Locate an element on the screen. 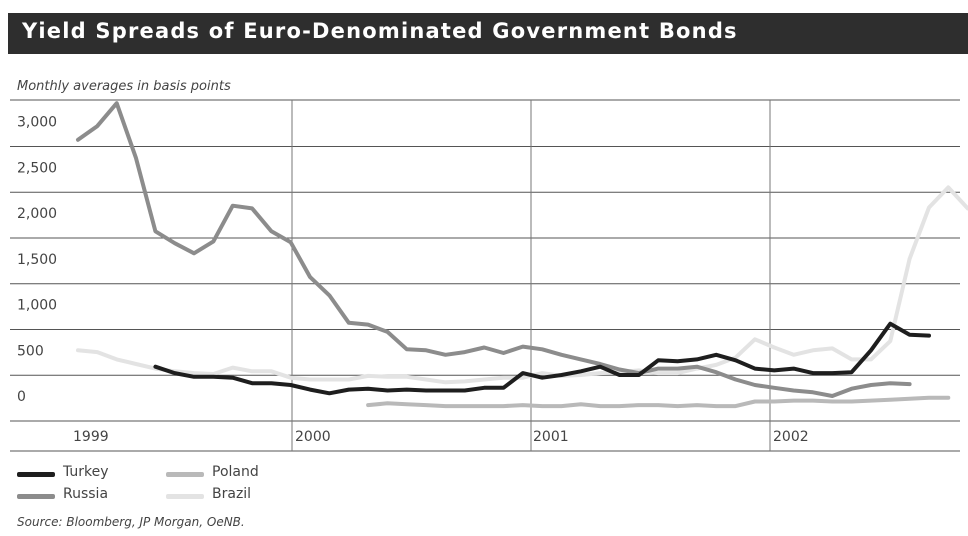 This screenshot has width=968, height=536. legend-swatch-brazil is located at coordinates (185, 496).